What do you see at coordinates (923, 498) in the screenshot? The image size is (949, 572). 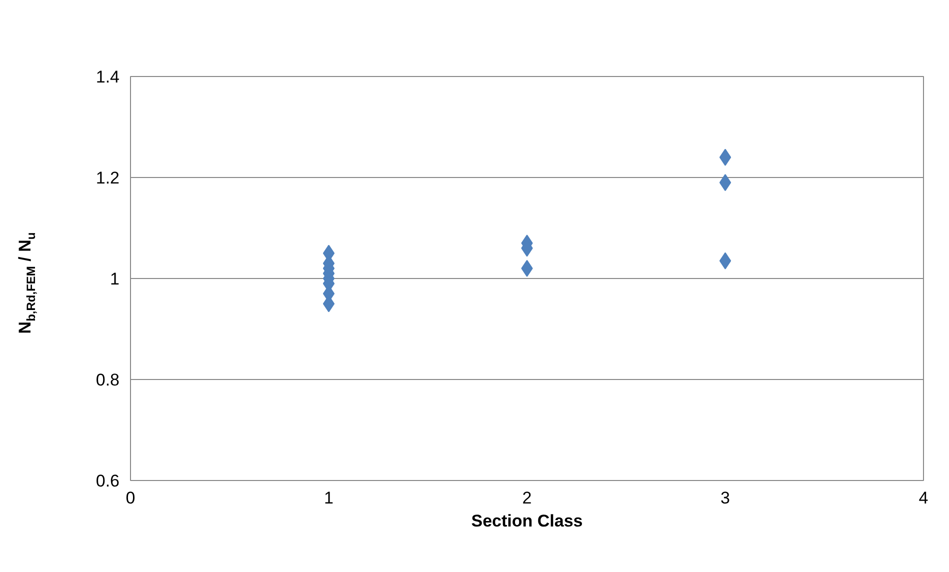 I see `x-tick-label: 4` at bounding box center [923, 498].